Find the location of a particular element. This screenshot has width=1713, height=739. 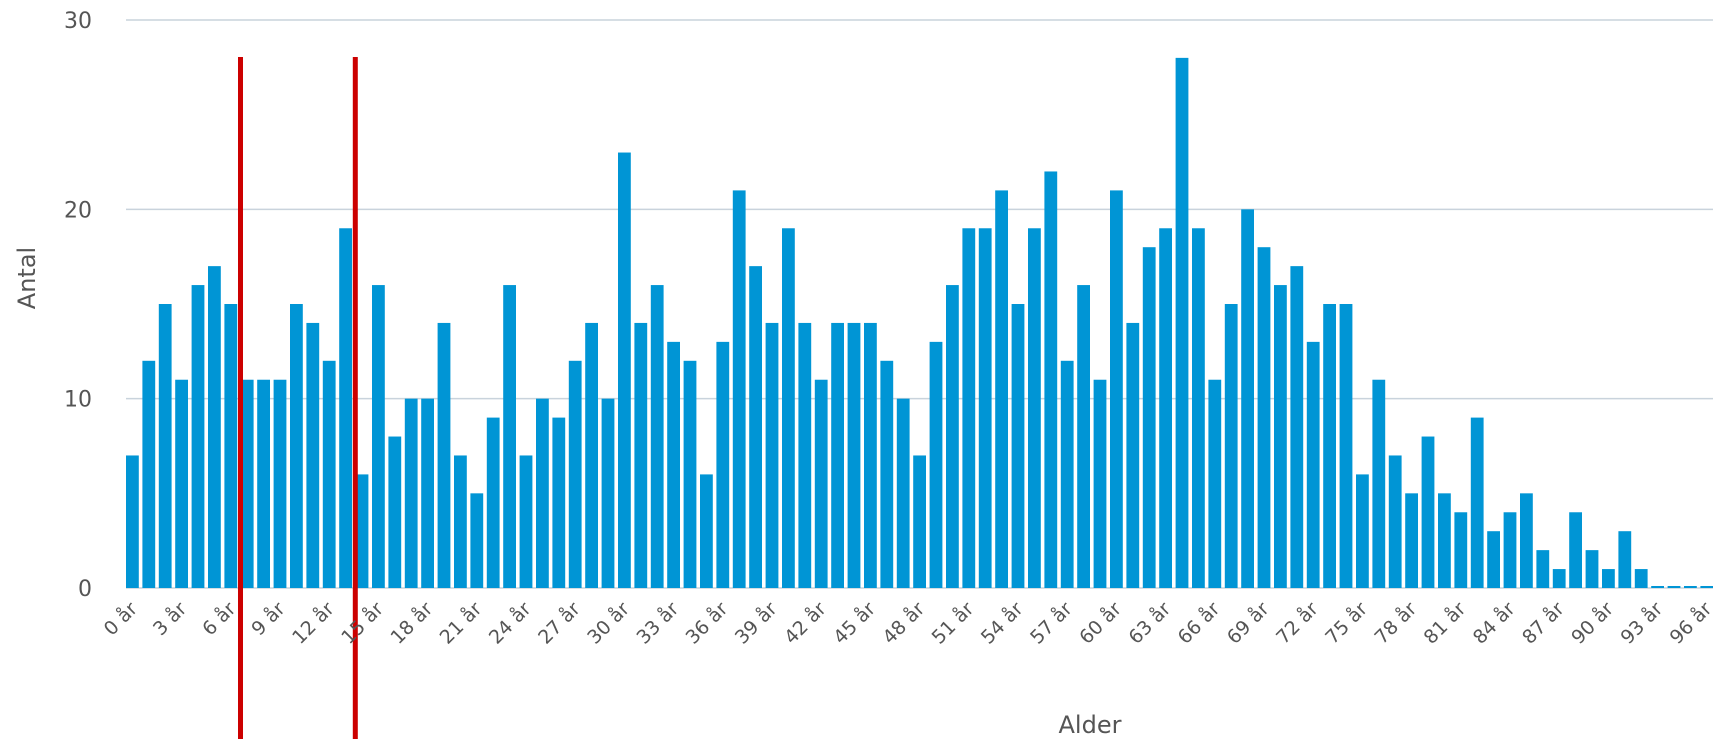

x-tick-label: 39 år is located at coordinates (756, 623).